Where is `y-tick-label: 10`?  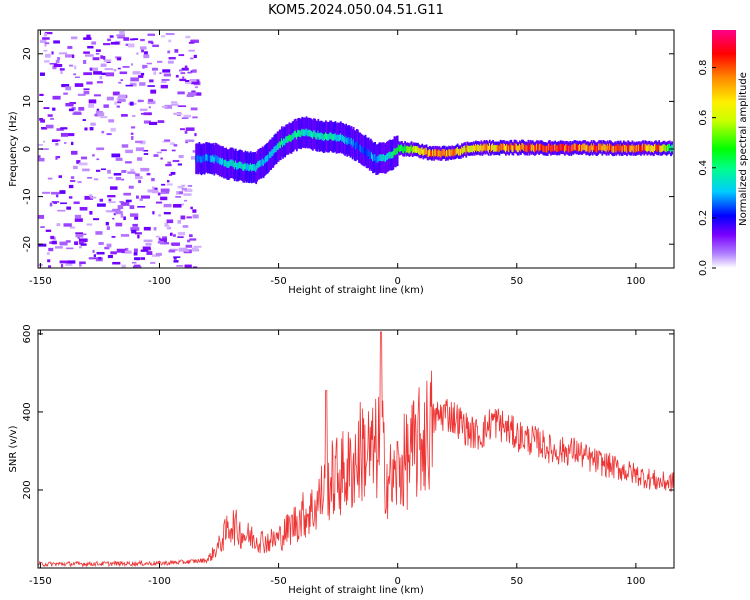 y-tick-label: 10 is located at coordinates (27, 101).